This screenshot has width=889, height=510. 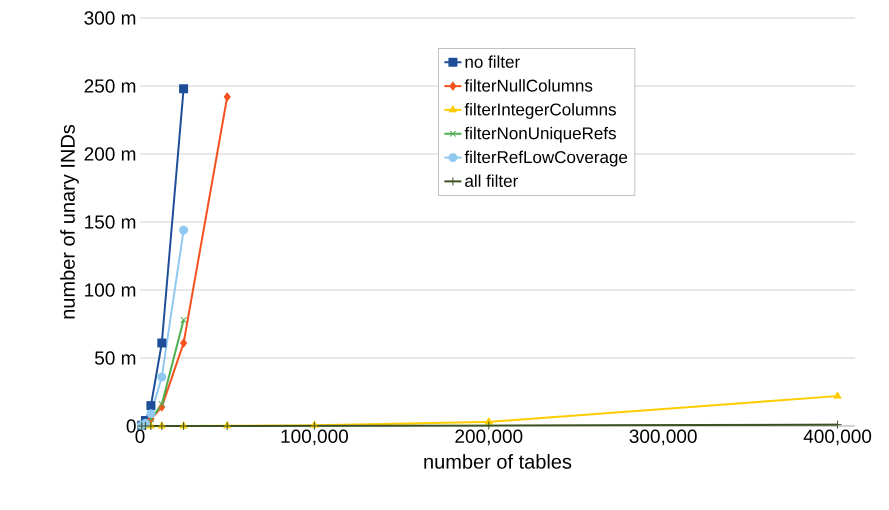 I want to click on x-tick-label: 400,000, so click(x=838, y=438).